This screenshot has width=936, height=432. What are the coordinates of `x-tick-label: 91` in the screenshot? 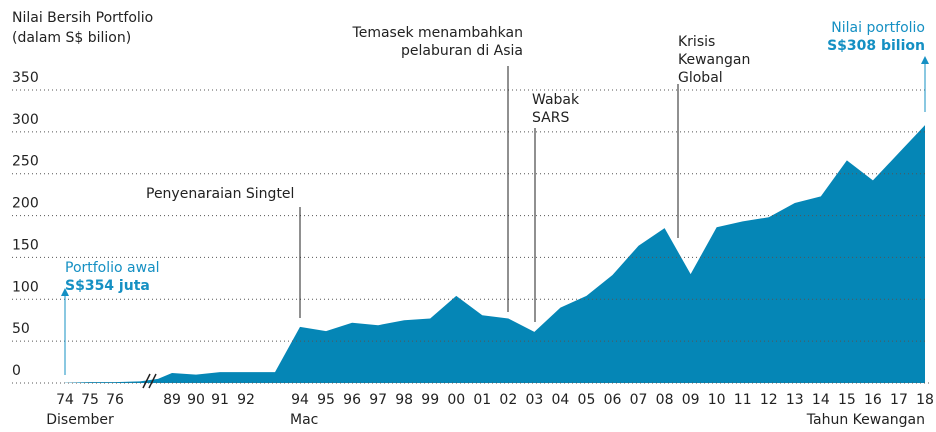 It's located at (220, 400).